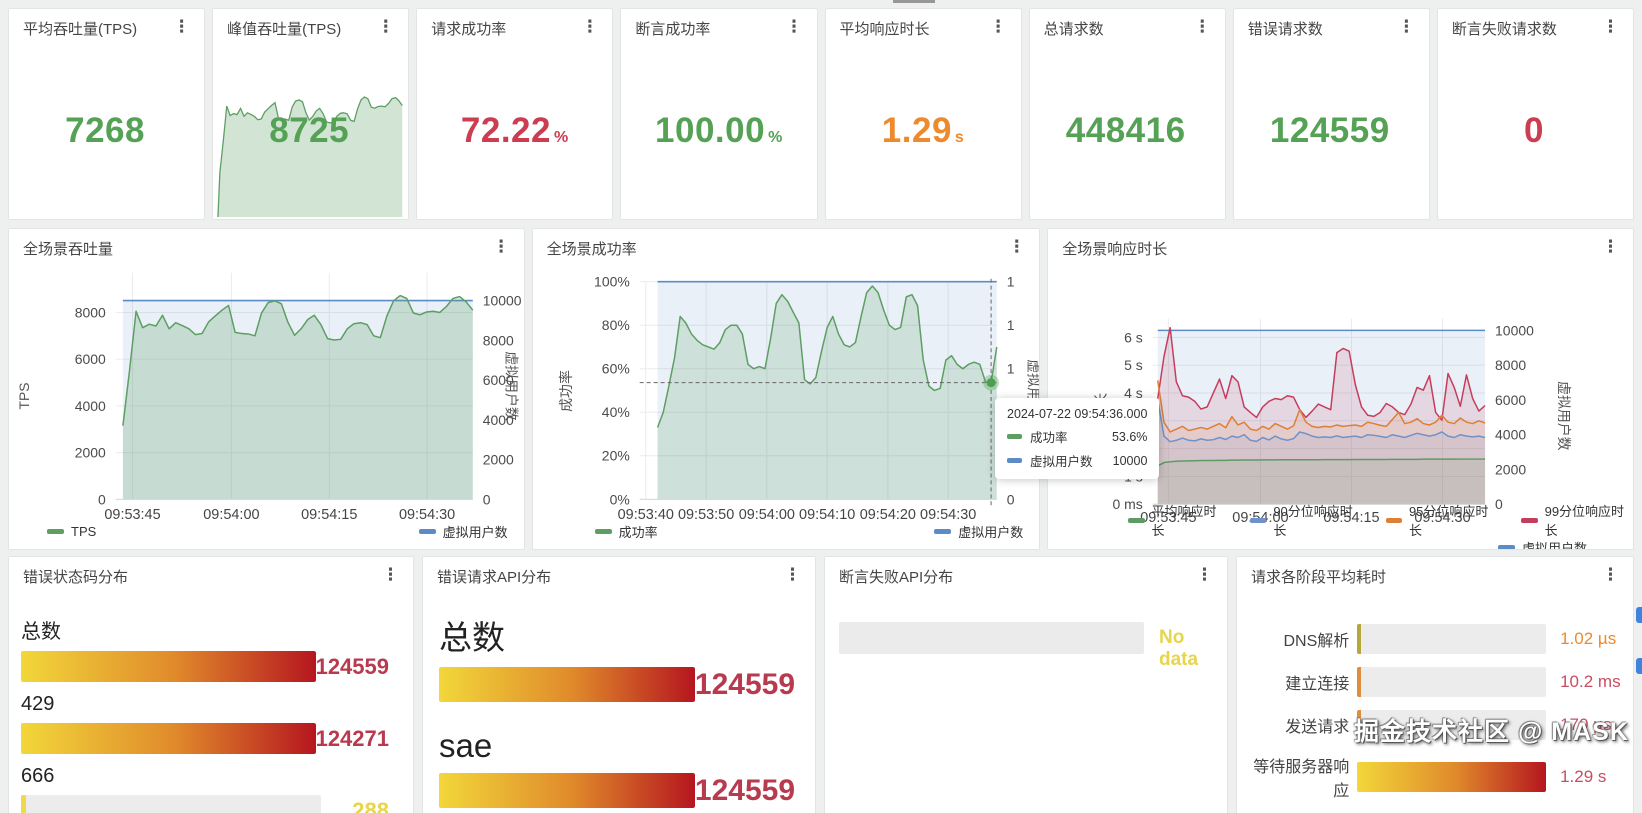 The height and width of the screenshot is (813, 1642). What do you see at coordinates (329, 515) in the screenshot?
I see `svg-text: 09:54:15` at bounding box center [329, 515].